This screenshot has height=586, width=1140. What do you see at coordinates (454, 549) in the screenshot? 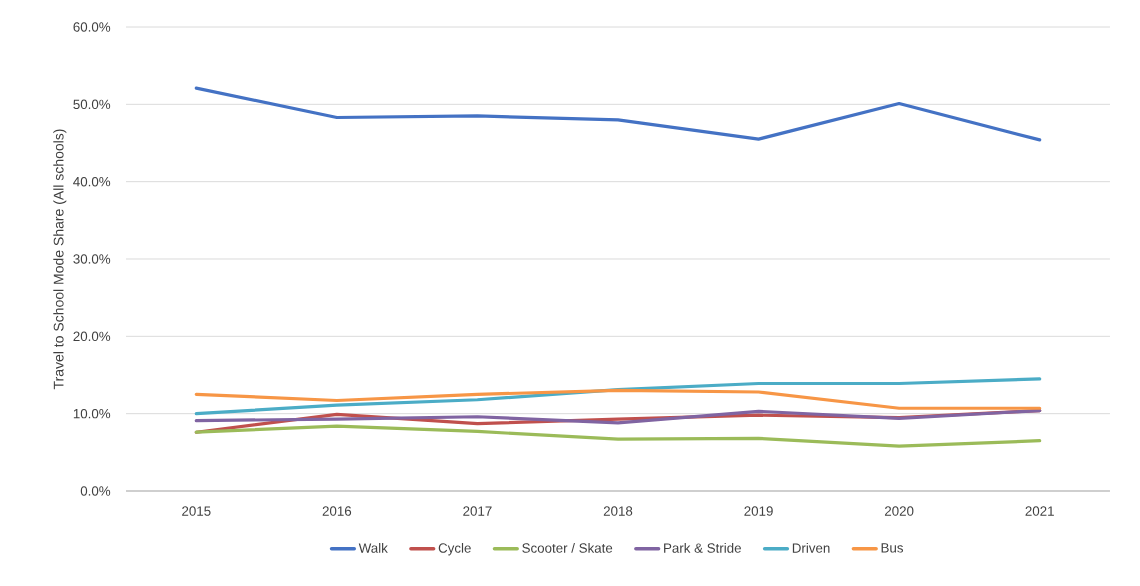
I see `legend-label: Cycle` at bounding box center [454, 549].